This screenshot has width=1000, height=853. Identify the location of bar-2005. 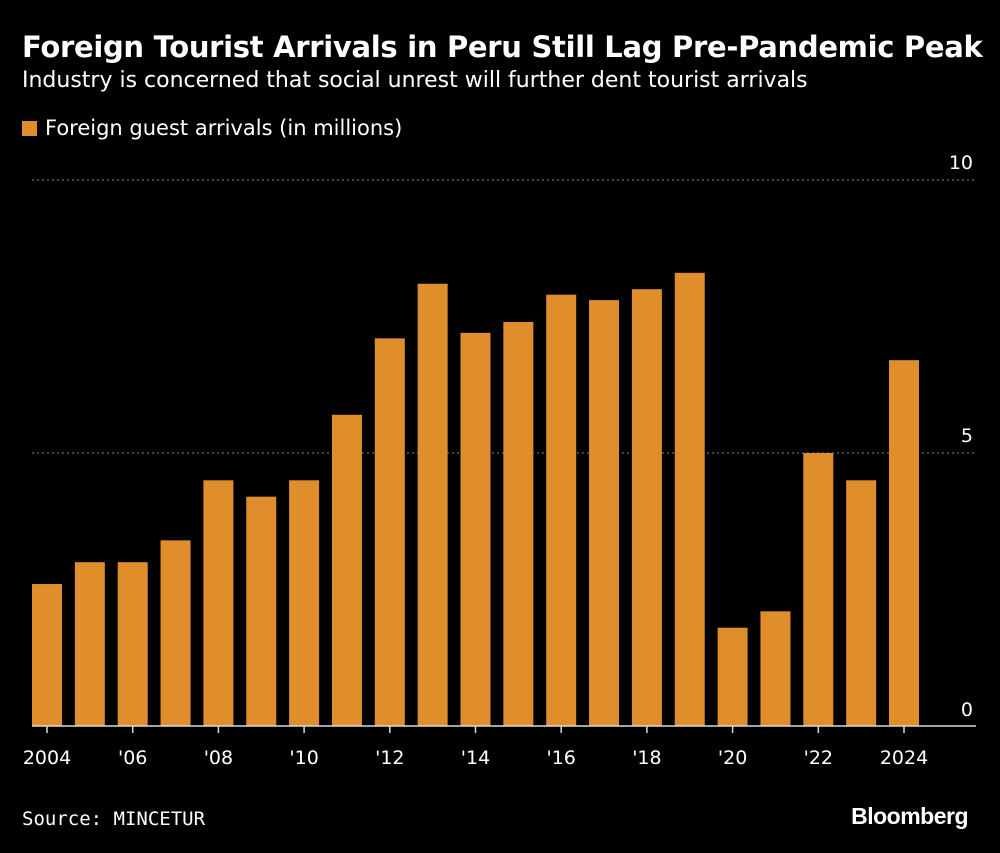
(89, 644).